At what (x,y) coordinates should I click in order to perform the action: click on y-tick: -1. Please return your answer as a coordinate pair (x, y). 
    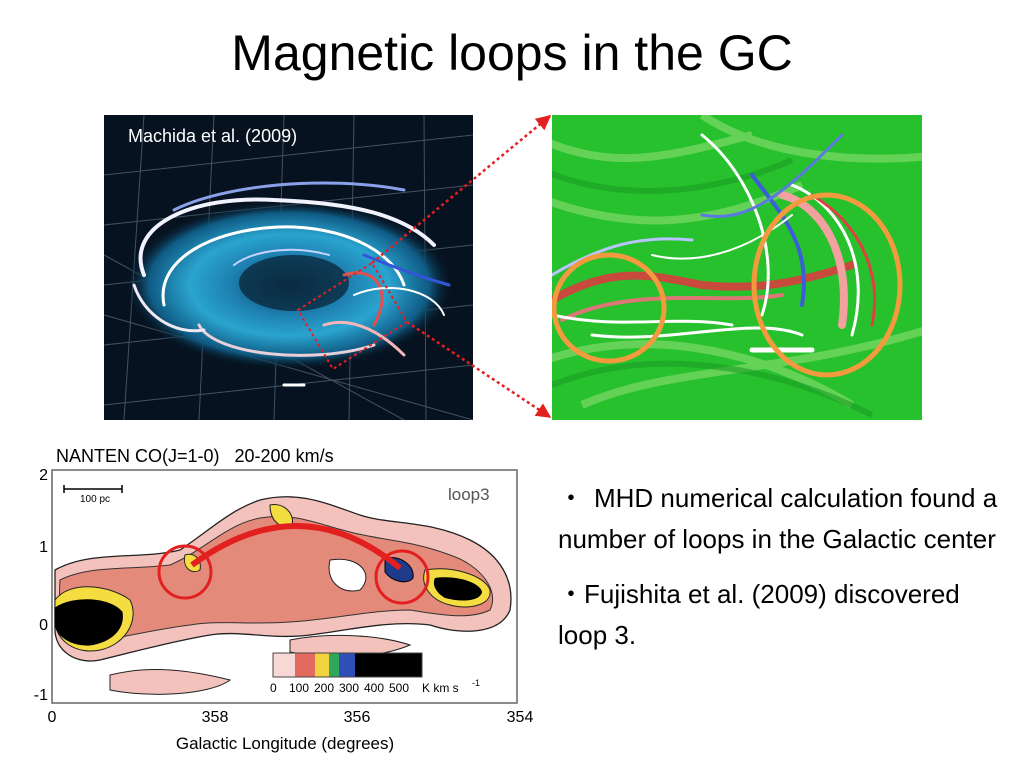
    Looking at the image, I should click on (41, 695).